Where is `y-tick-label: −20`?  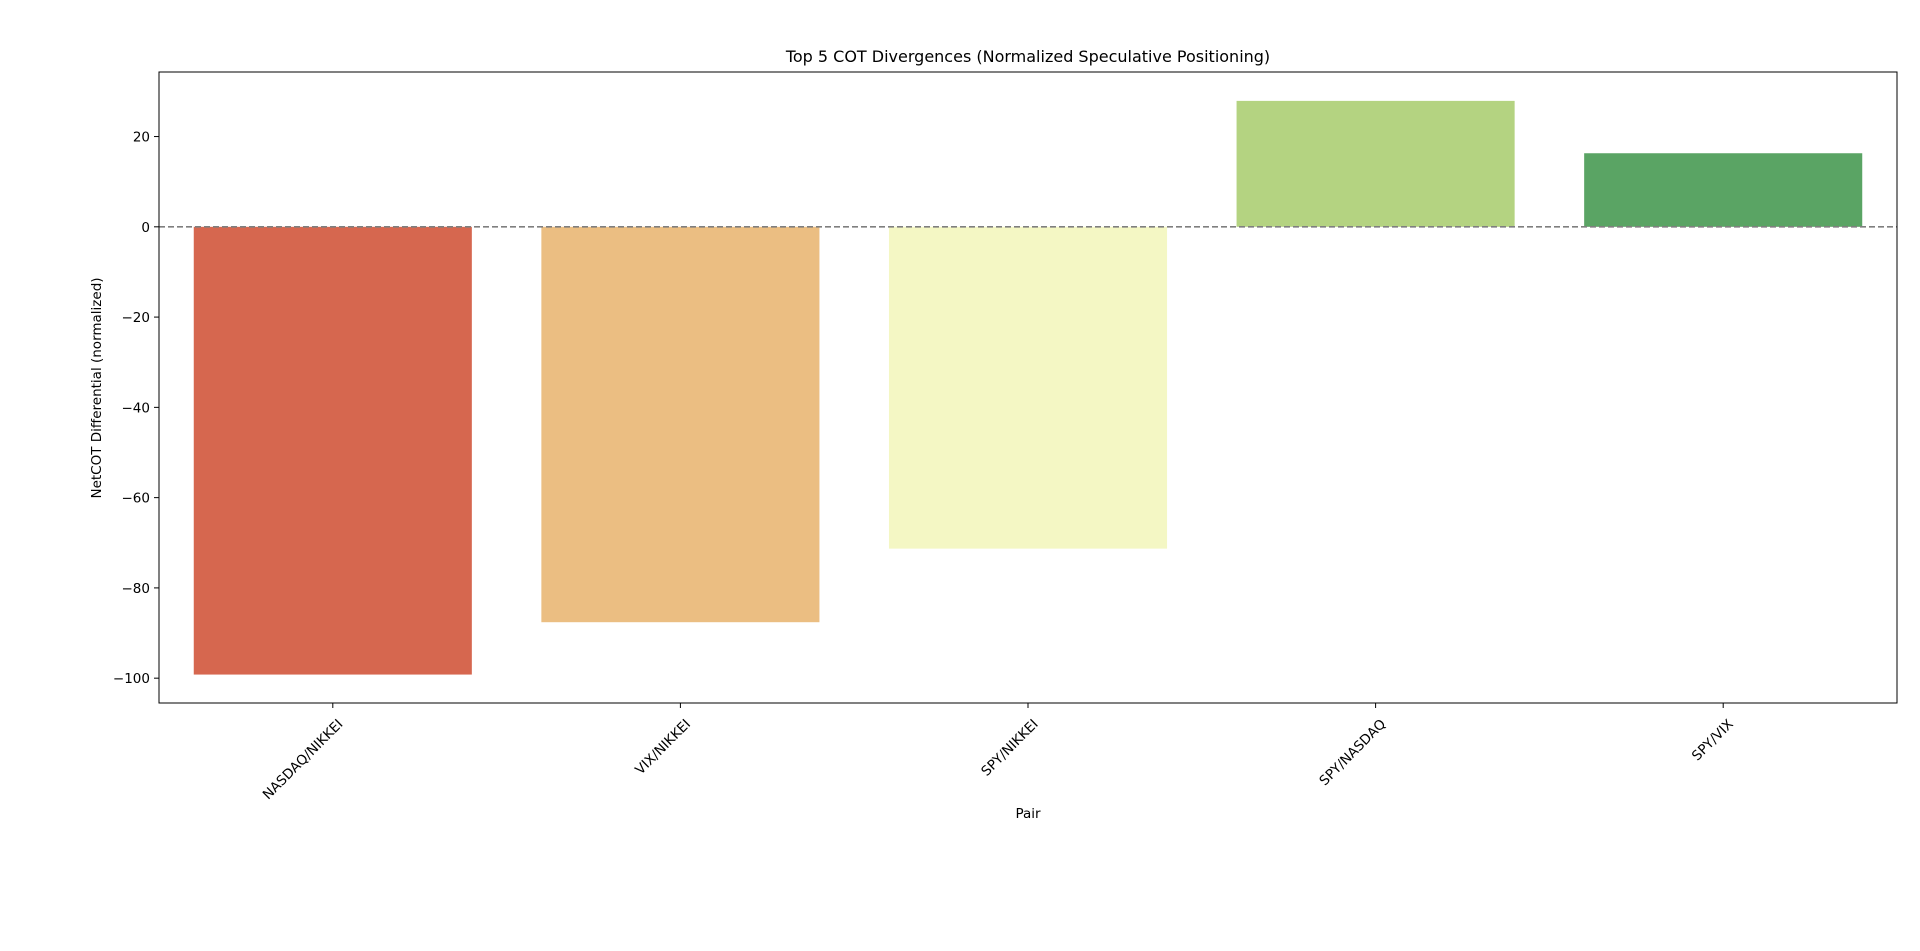
y-tick-label: −20 is located at coordinates (136, 318).